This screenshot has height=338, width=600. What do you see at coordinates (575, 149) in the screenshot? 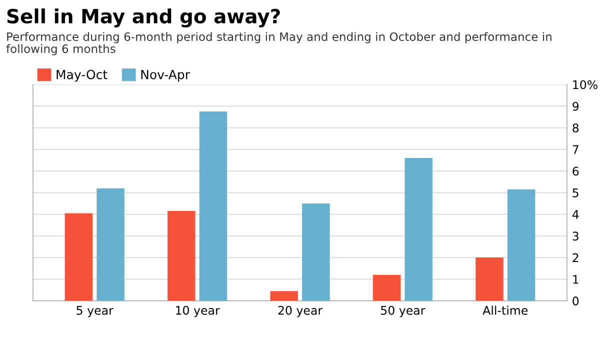
I see `y-tick-label: 7` at bounding box center [575, 149].